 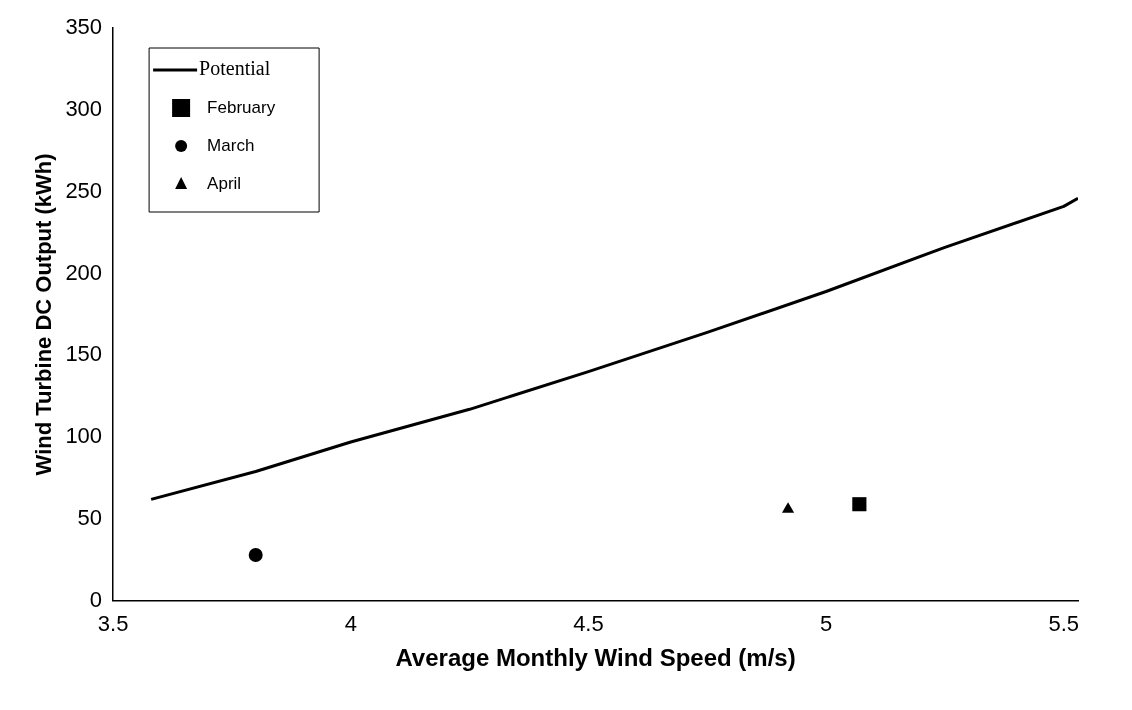 I want to click on x-tick-label: 5, so click(x=826, y=624).